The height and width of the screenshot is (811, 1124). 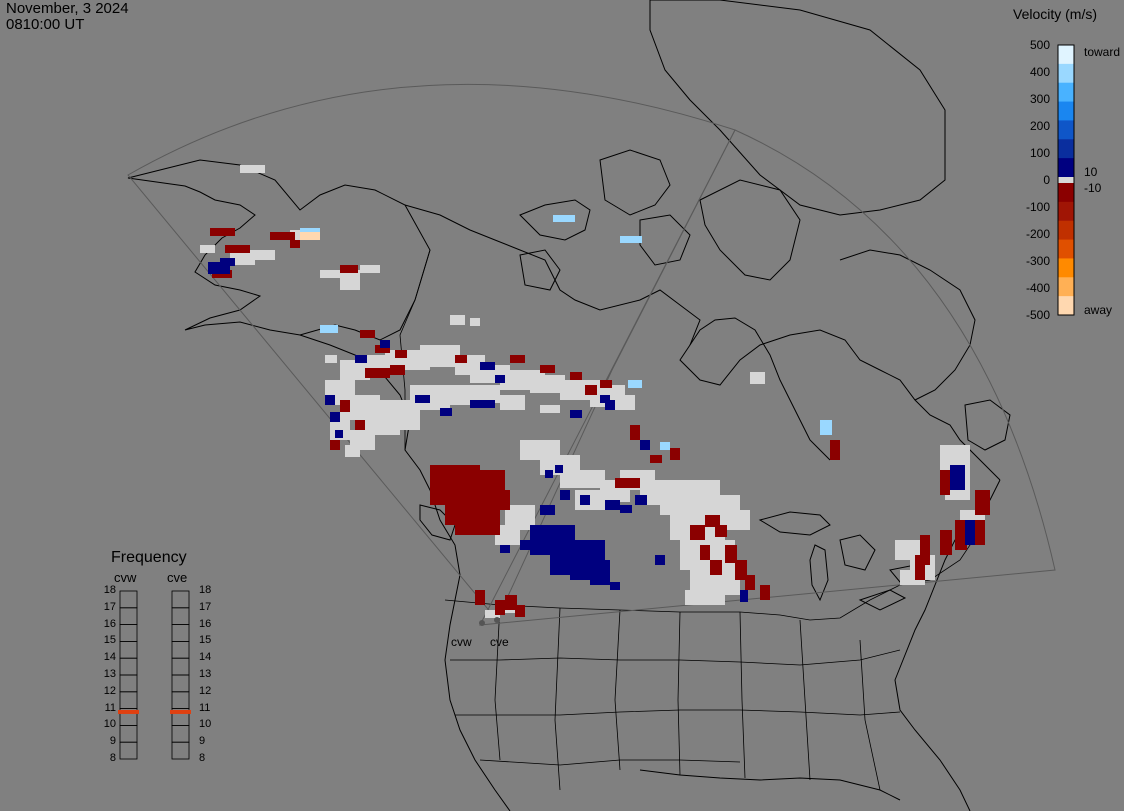 What do you see at coordinates (797, 108) in the screenshot?
I see `greenland` at bounding box center [797, 108].